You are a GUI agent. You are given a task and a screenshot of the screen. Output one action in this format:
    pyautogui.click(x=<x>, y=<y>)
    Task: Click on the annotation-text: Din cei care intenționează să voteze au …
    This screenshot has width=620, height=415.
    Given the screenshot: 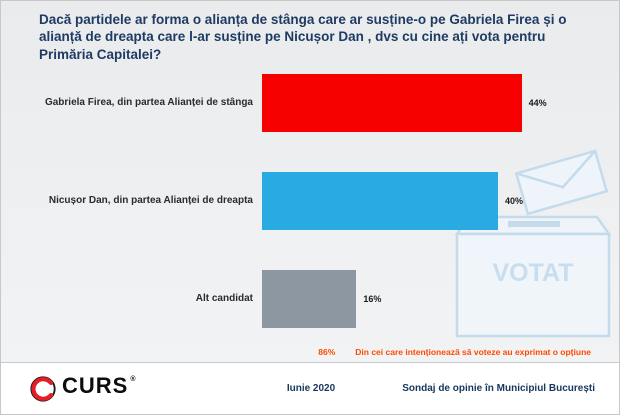 What is the action you would take?
    pyautogui.click(x=473, y=352)
    